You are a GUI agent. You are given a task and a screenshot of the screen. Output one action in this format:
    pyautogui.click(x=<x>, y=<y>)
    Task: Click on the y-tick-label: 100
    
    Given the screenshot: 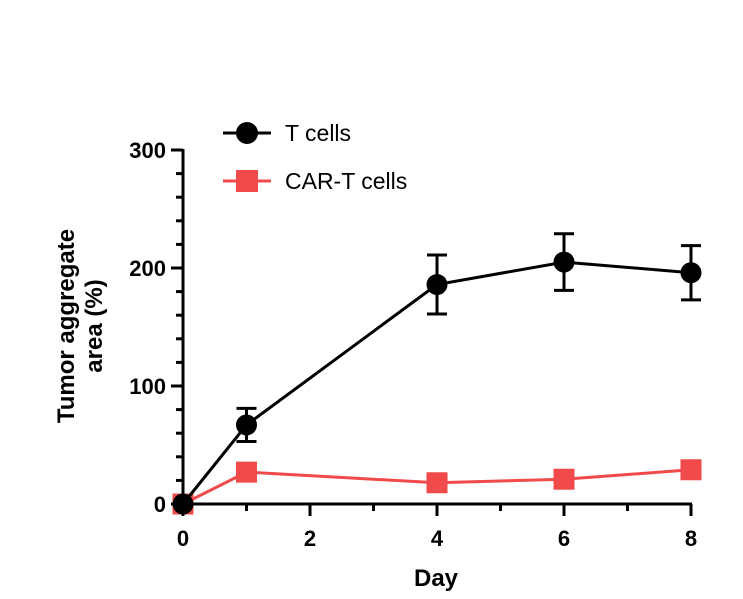 What is the action you would take?
    pyautogui.click(x=147, y=386)
    